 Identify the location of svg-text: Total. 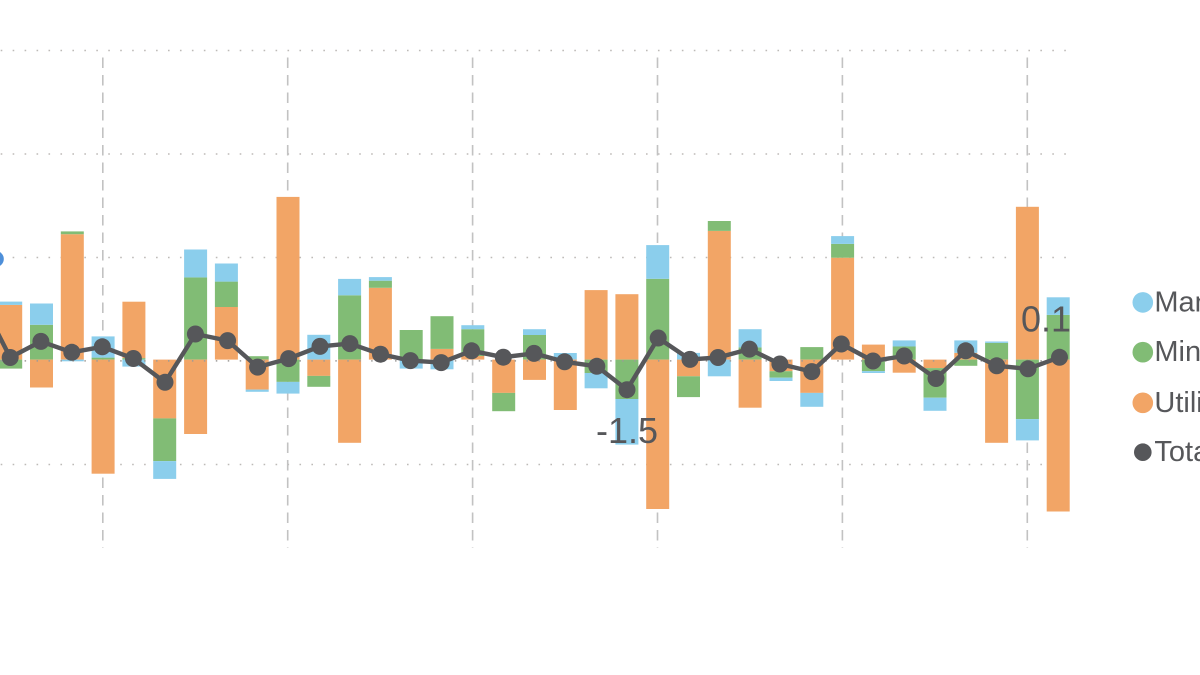
(1177, 452).